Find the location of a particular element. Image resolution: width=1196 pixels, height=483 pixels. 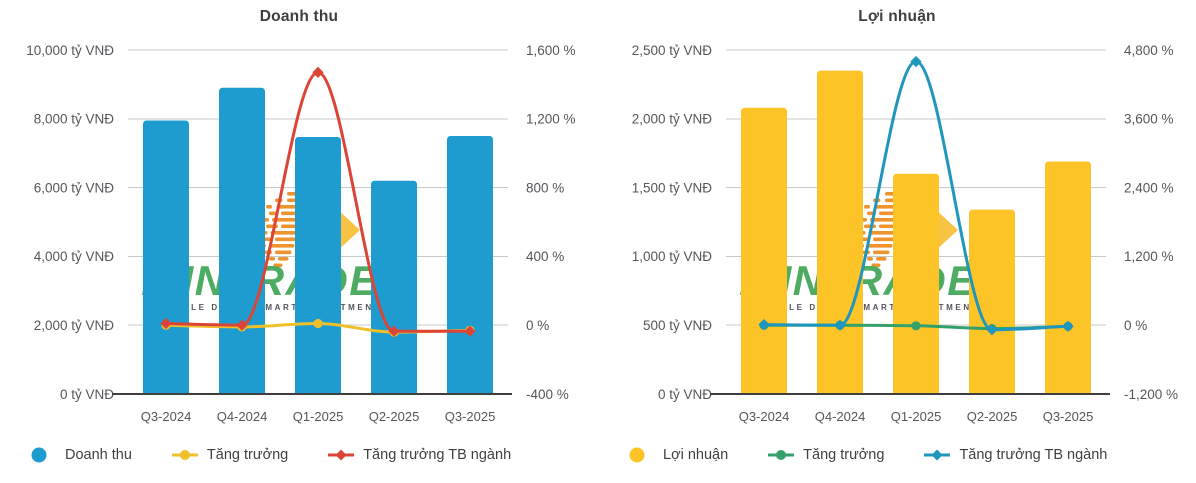

y-right-tick-label: 1,600 % is located at coordinates (551, 50).